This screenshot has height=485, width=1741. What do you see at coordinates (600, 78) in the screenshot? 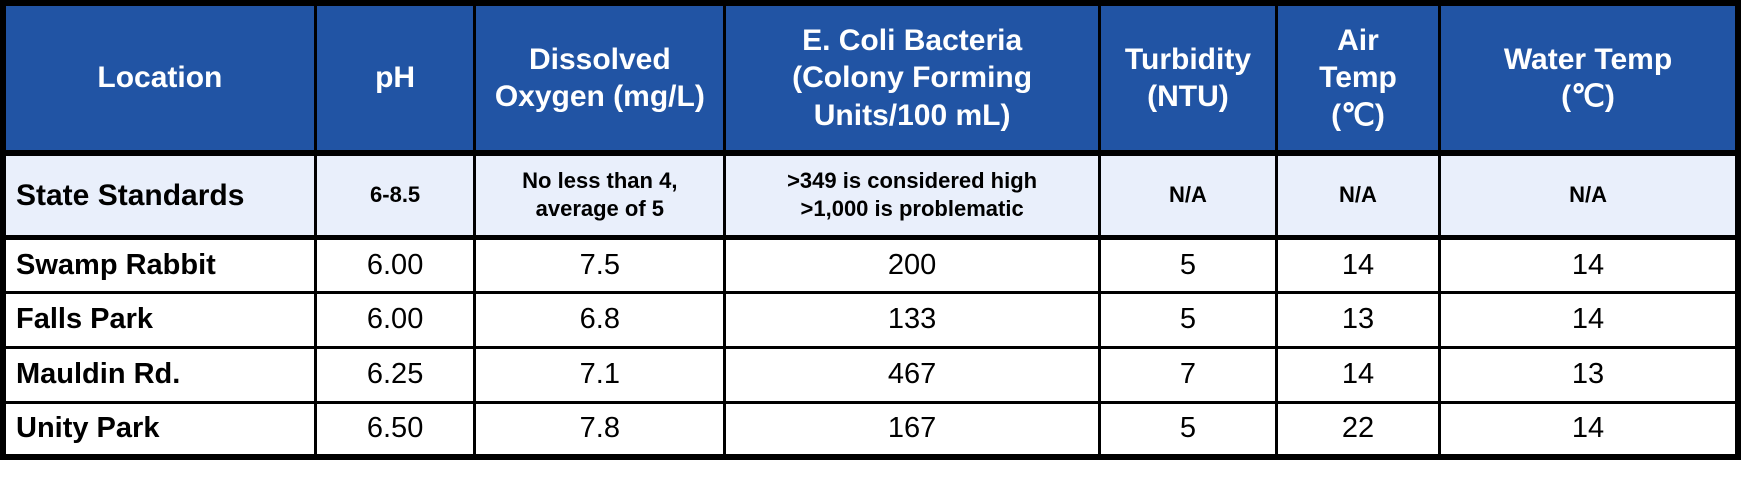
I see `col-header-dissolved-oxygen: Dissolved Oxygen (mg/L)` at bounding box center [600, 78].